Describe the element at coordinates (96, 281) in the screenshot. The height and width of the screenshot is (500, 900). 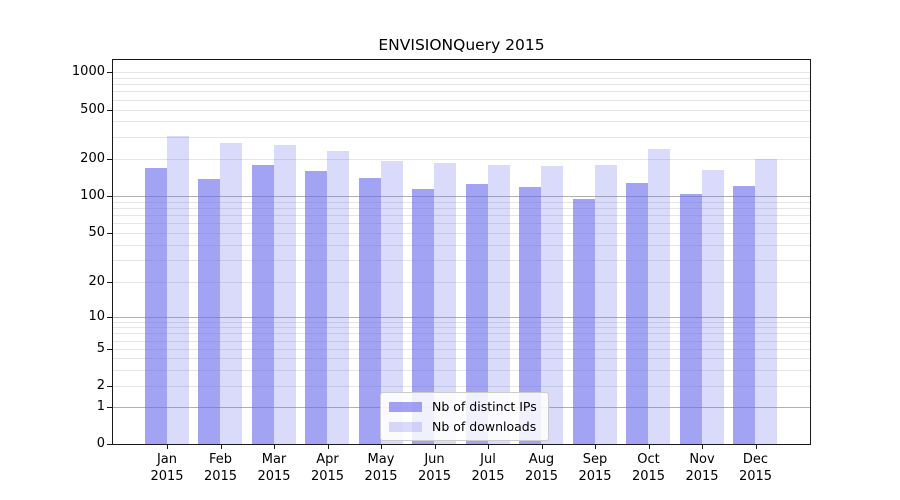
I see `y-tick-label-20: 20` at that location.